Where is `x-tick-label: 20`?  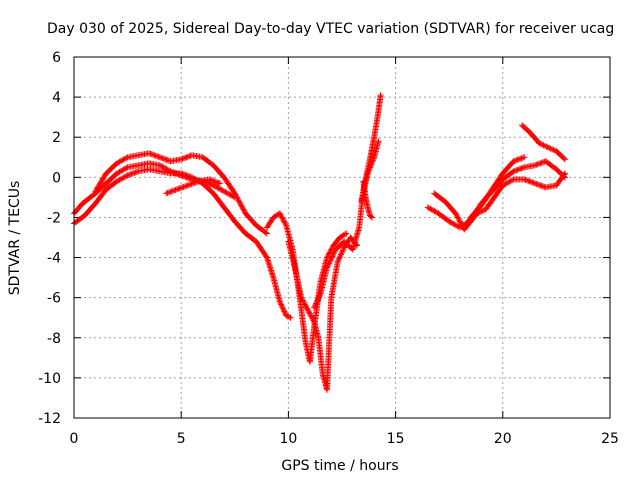 x-tick-label: 20 is located at coordinates (503, 439).